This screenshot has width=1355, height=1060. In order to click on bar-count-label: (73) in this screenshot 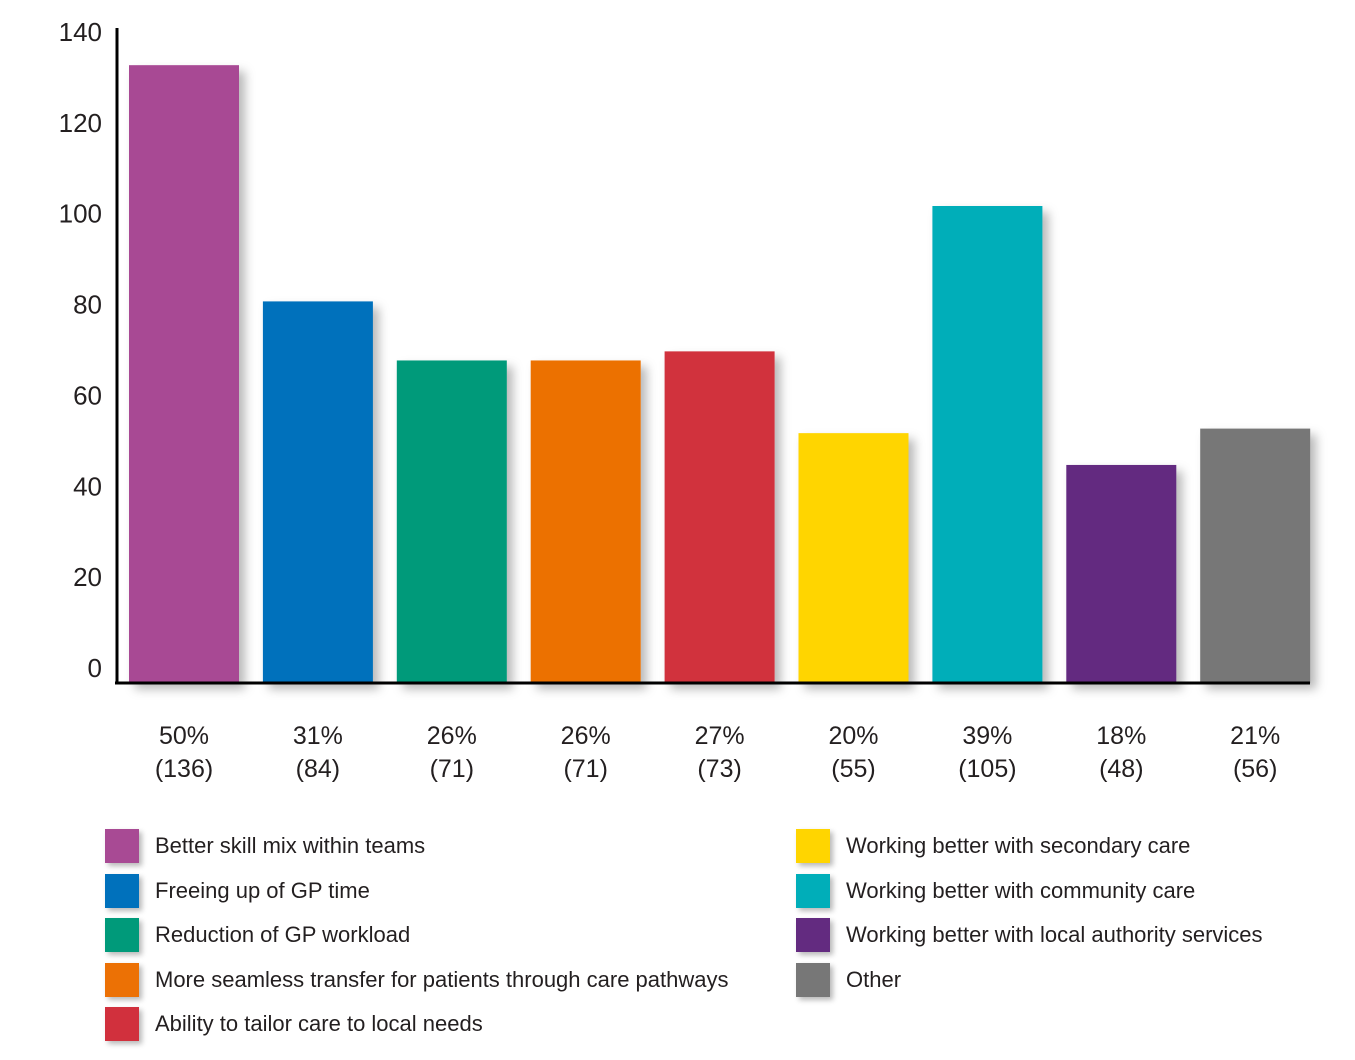, I will do `click(719, 769)`.